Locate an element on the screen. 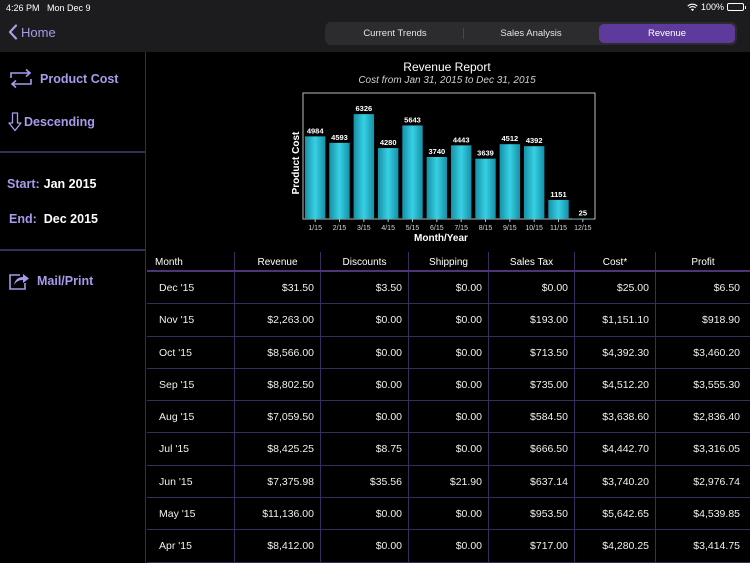 This screenshot has width=750, height=563. column-header-discounts: Discounts is located at coordinates (365, 261).